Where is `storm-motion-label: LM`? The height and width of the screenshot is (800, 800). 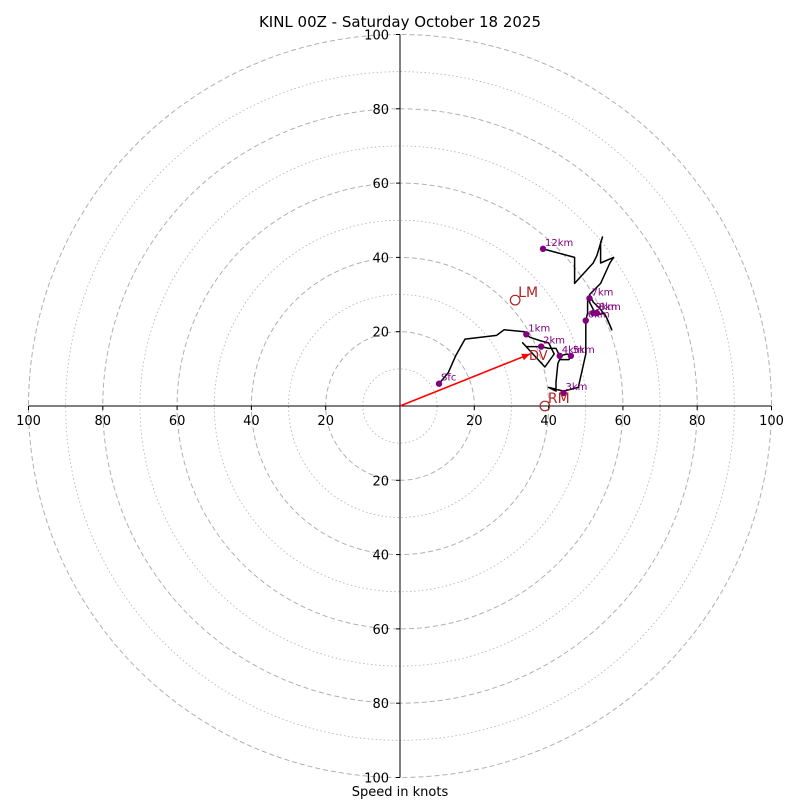 storm-motion-label: LM is located at coordinates (528, 293).